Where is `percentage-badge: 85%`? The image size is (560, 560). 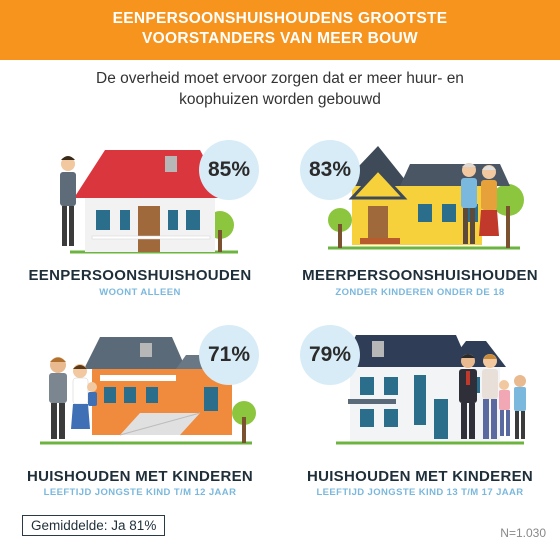
percentage-badge: 85% is located at coordinates (229, 170).